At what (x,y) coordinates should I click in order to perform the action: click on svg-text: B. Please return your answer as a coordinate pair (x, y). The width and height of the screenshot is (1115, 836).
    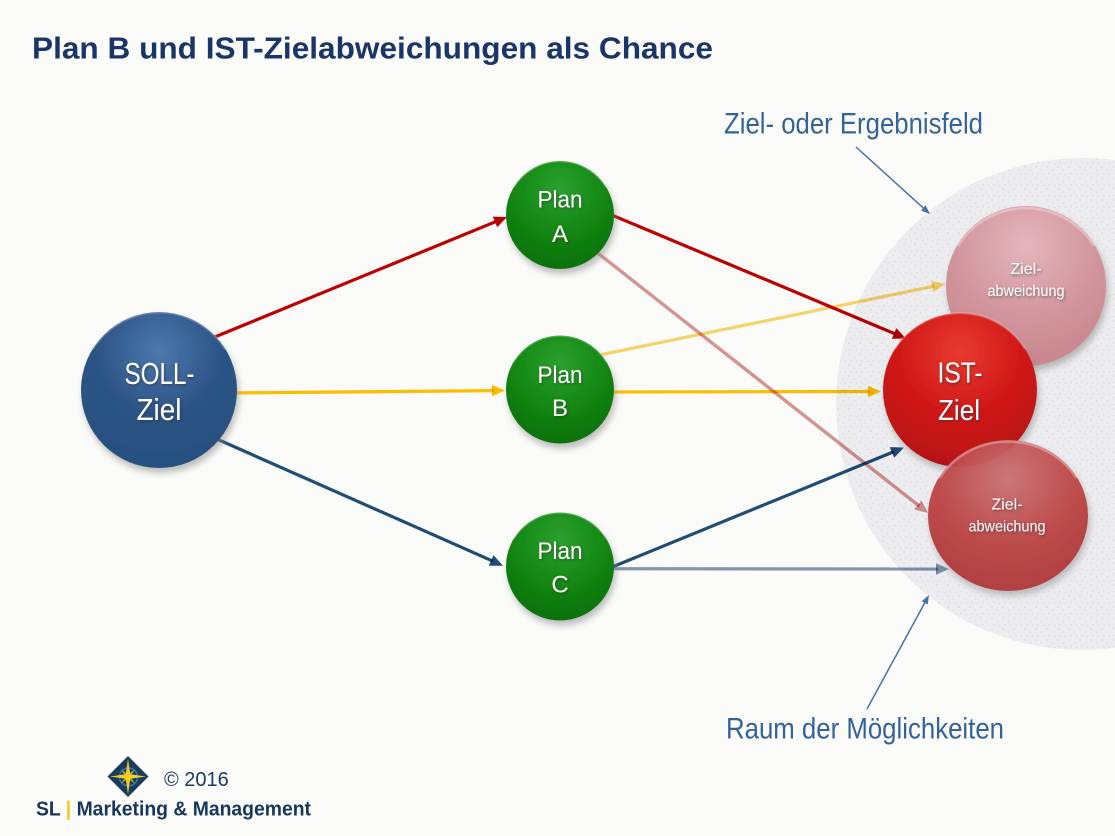
    Looking at the image, I should click on (560, 408).